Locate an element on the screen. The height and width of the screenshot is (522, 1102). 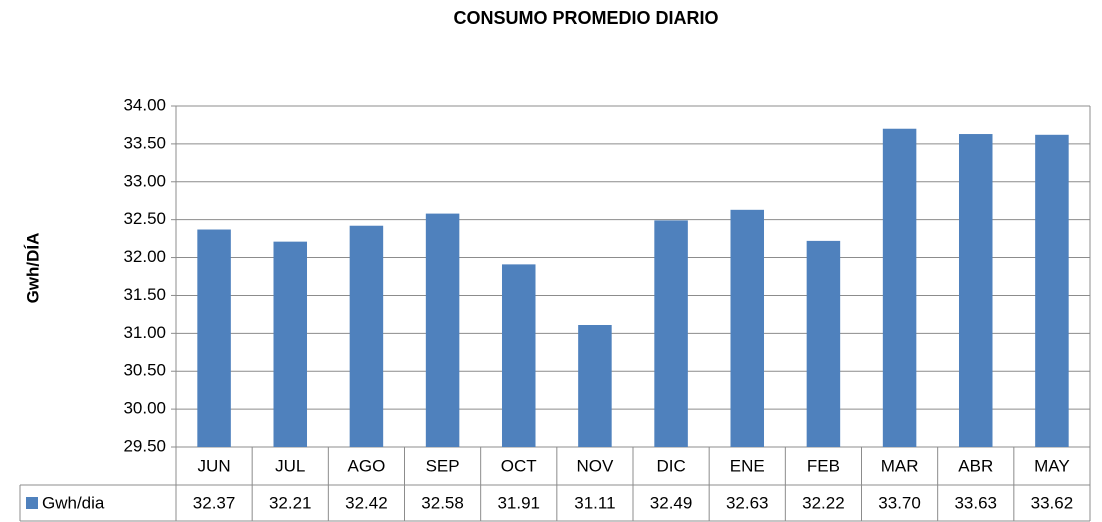
y-tick-label: 31.00 is located at coordinates (144, 332).